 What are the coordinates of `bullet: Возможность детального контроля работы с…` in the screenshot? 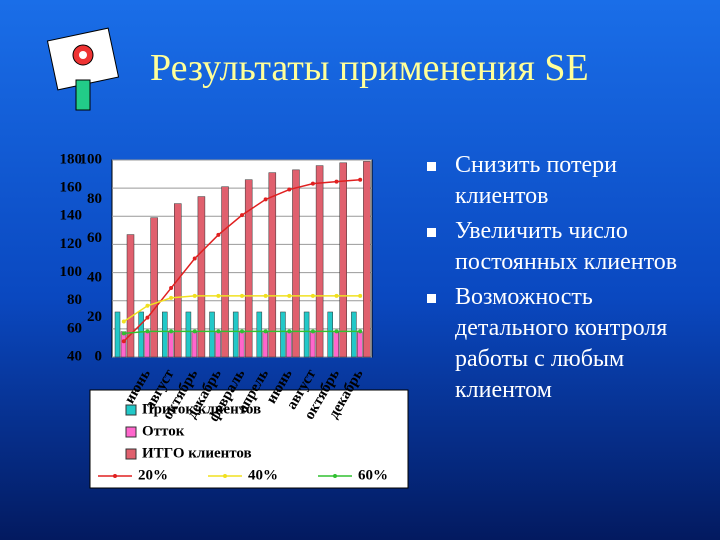 It's located at (560, 344).